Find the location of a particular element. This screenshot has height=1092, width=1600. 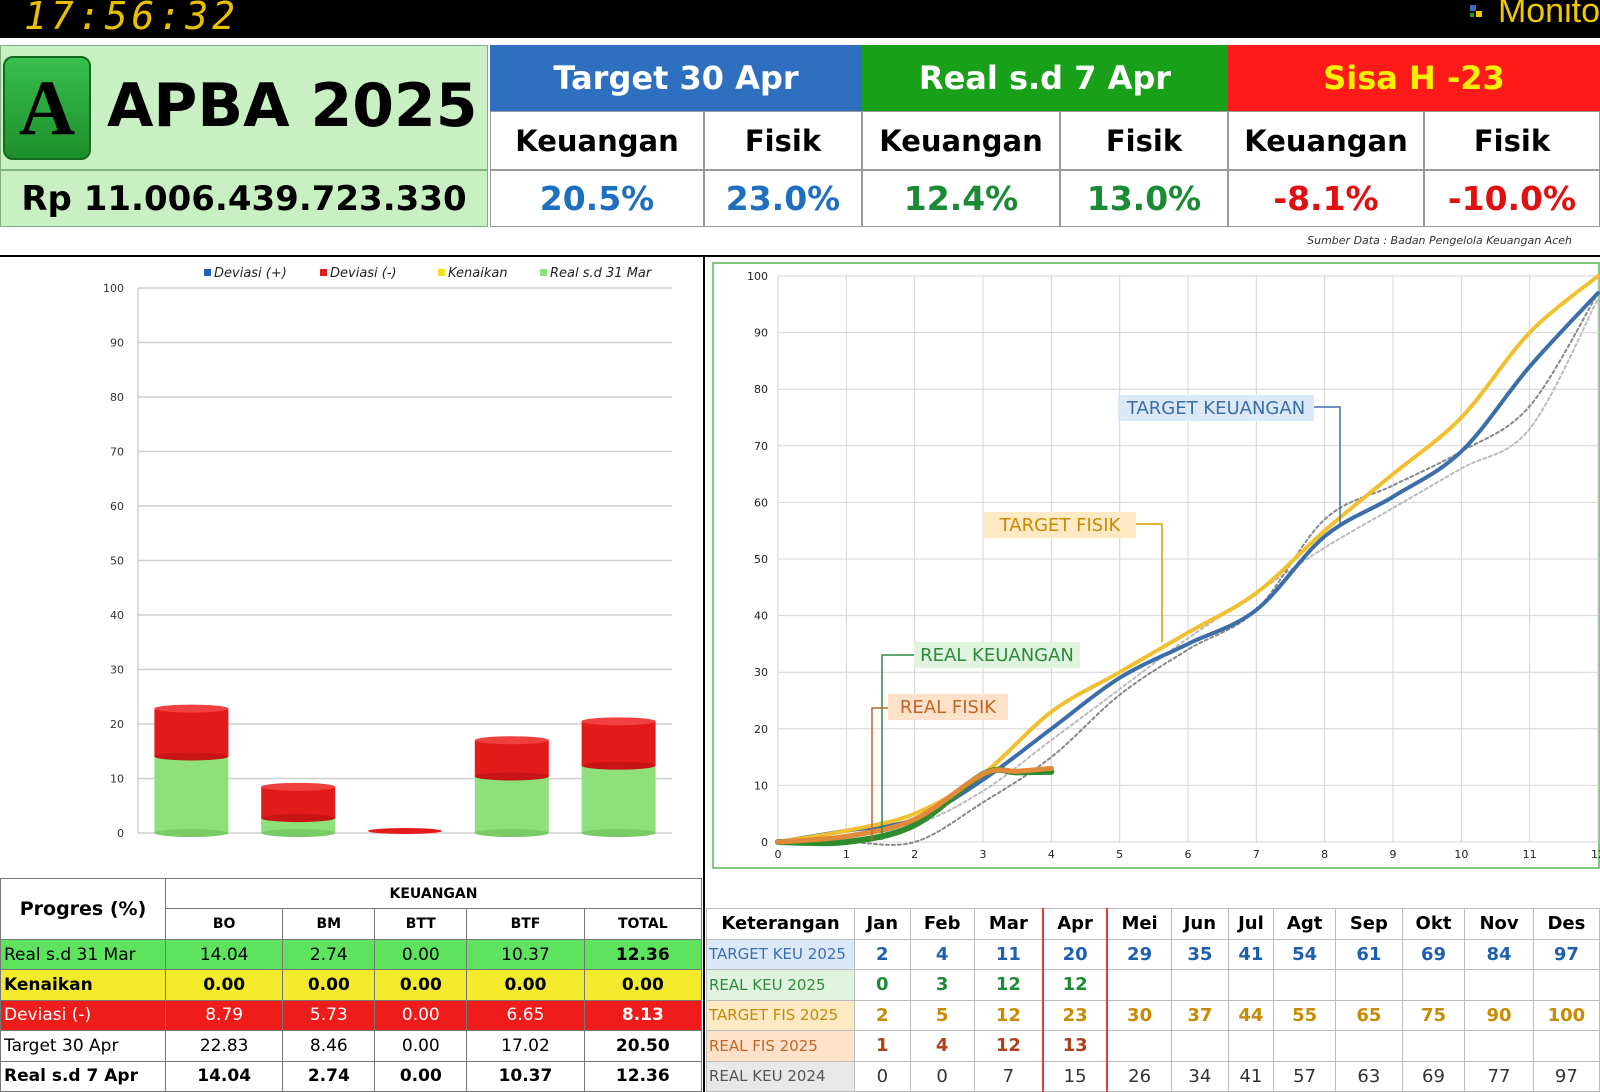

divider-horizontal is located at coordinates (800, 256).